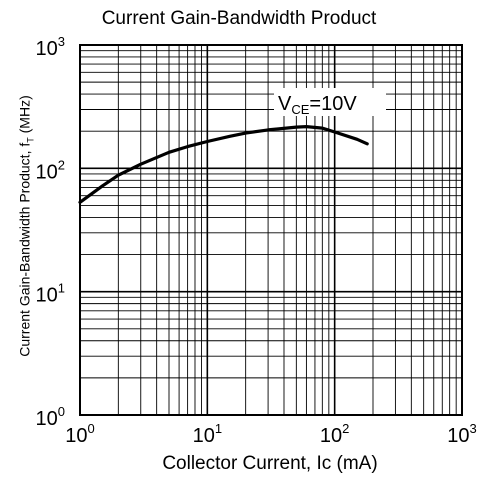 This screenshot has width=478, height=482. Describe the element at coordinates (61, 164) in the screenshot. I see `y-tick-exponent: 2` at that location.